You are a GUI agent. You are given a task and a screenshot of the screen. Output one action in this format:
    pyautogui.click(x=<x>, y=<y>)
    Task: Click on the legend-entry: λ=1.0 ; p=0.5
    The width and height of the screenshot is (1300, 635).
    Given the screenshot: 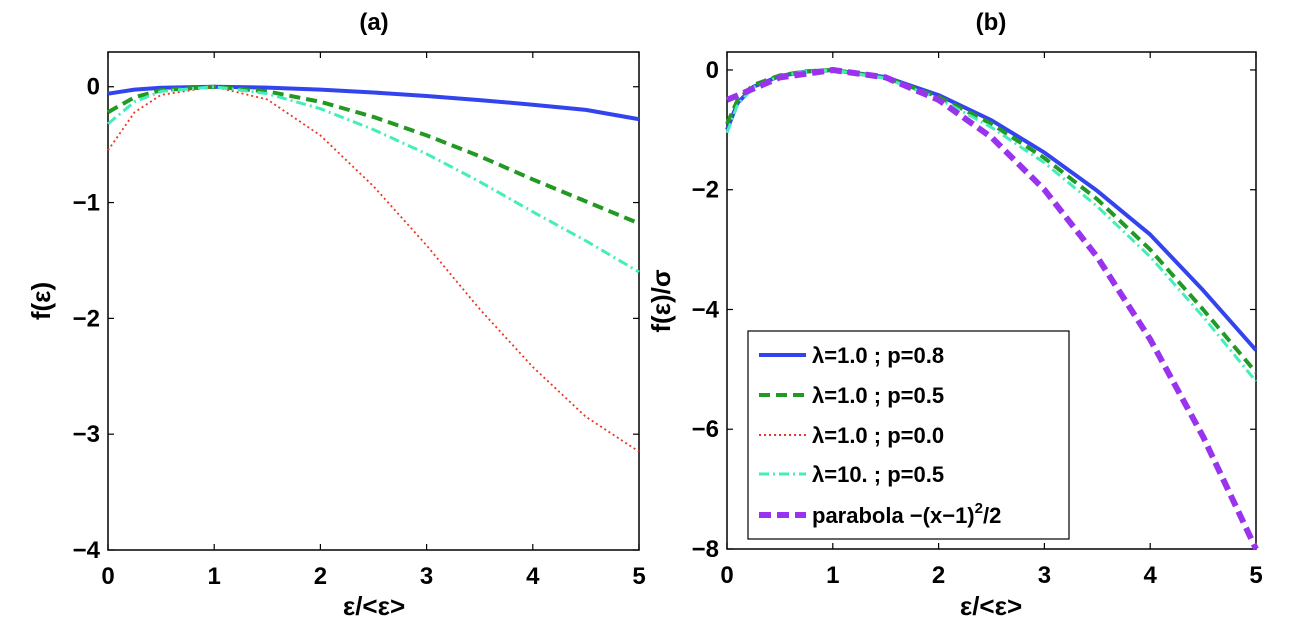 What is the action you would take?
    pyautogui.click(x=851, y=395)
    